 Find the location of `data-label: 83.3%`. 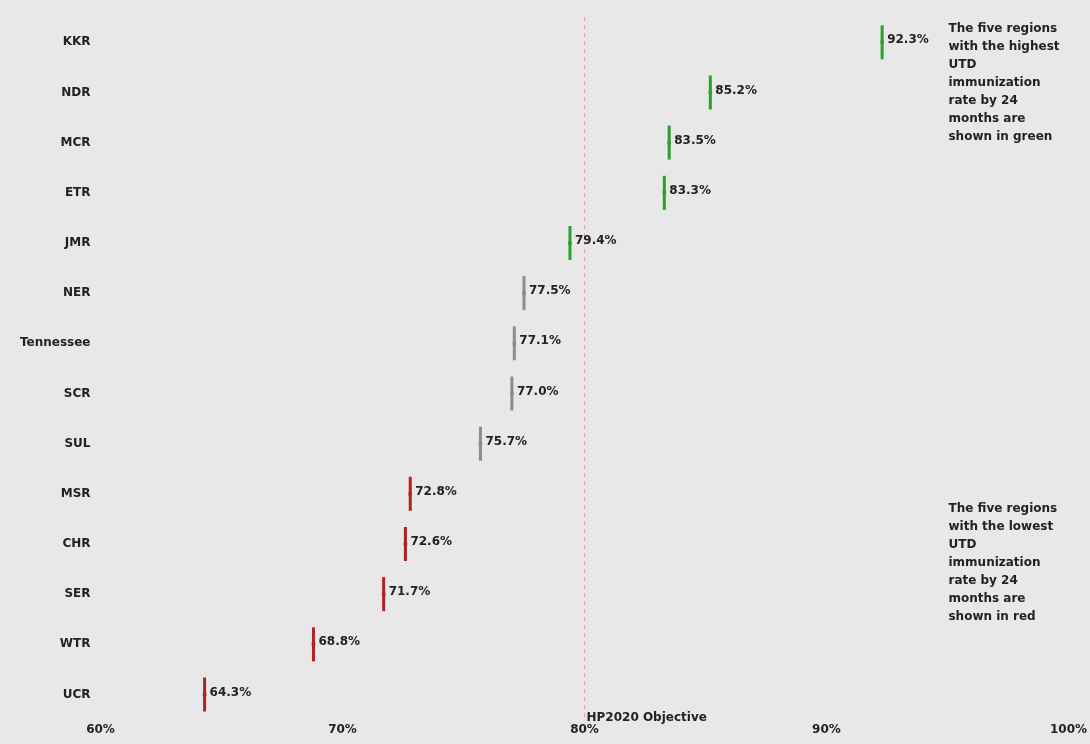

data-label: 83.3% is located at coordinates (690, 189).